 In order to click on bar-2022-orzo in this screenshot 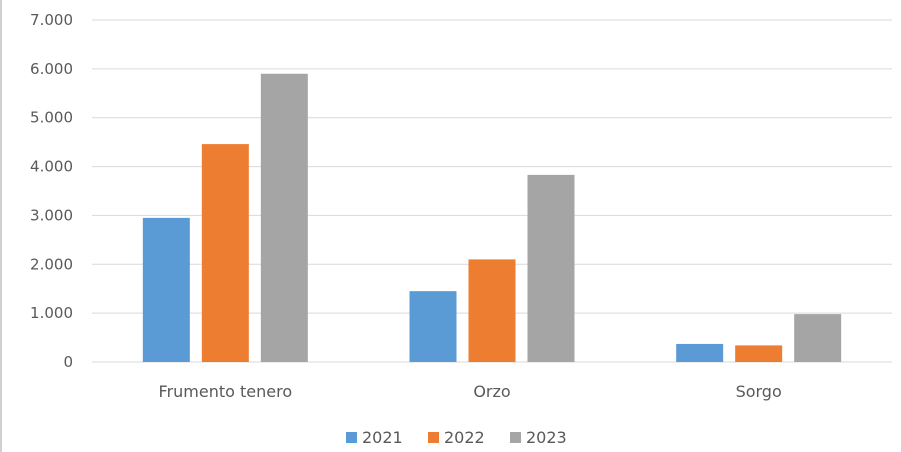, I will do `click(492, 310)`.